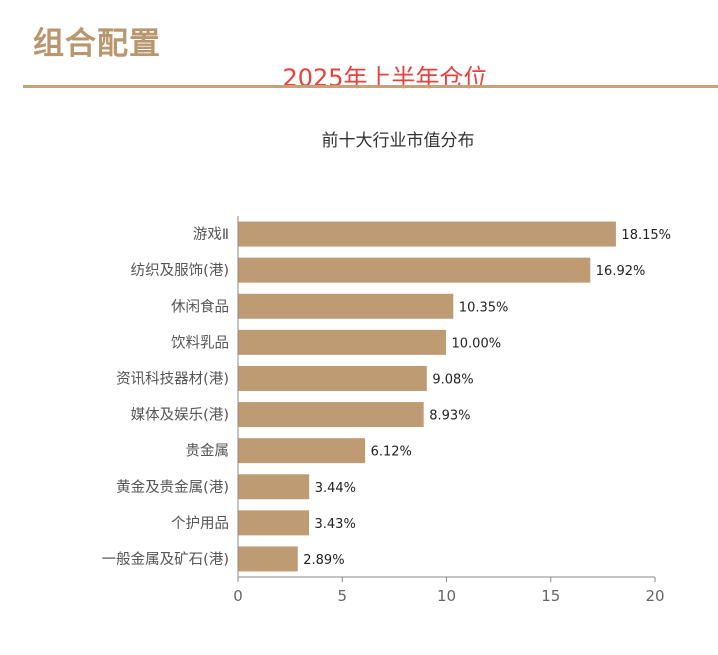 This screenshot has height=655, width=718. What do you see at coordinates (165, 559) in the screenshot?
I see `category-label-9: 一般金属及矿石(港)` at bounding box center [165, 559].